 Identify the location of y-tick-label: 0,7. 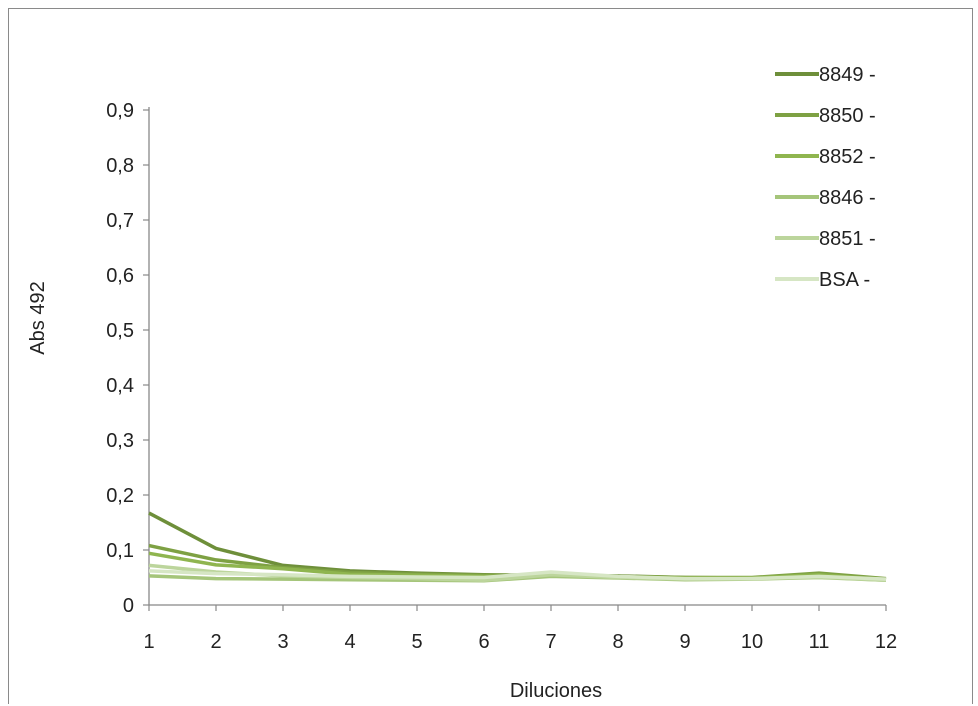
(120, 221).